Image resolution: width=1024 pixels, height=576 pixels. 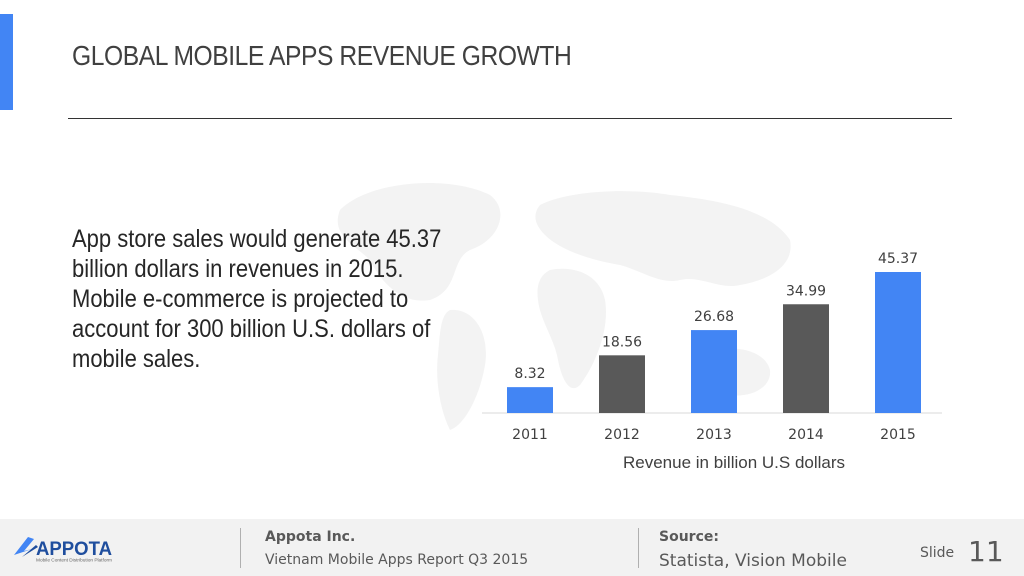 What do you see at coordinates (136, 359) in the screenshot?
I see `summary-line: mobile sales.` at bounding box center [136, 359].